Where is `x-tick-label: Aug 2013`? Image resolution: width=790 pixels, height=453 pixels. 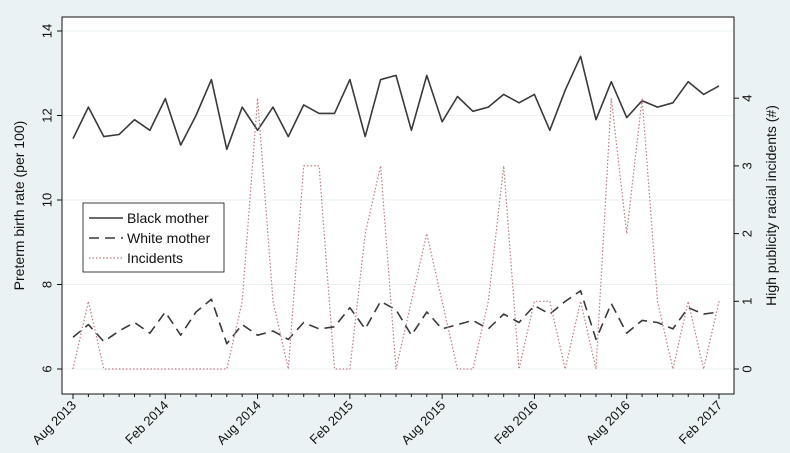
x-tick-label: Aug 2013 is located at coordinates (54, 423).